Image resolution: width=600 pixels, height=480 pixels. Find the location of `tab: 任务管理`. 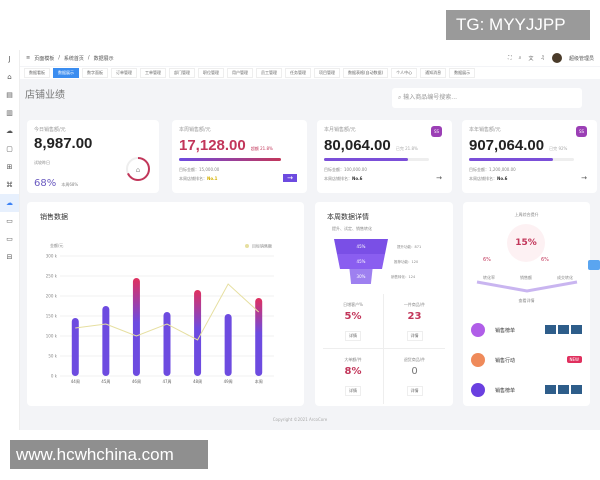

tab: 任务管理 is located at coordinates (298, 73).